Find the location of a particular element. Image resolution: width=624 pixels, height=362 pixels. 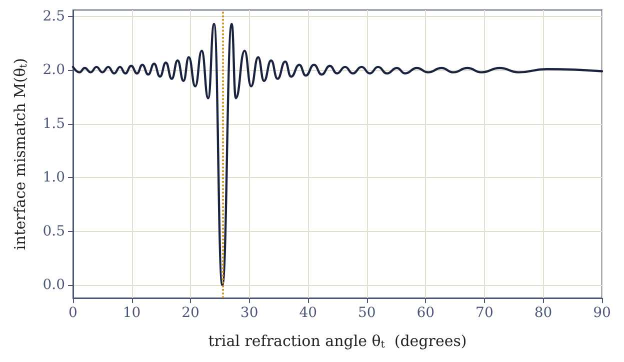

y-tick-label: 1.0 is located at coordinates (53, 178).